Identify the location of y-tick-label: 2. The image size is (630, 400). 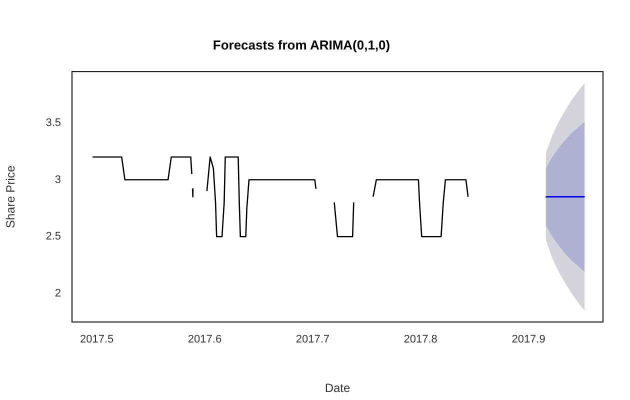
(57, 294).